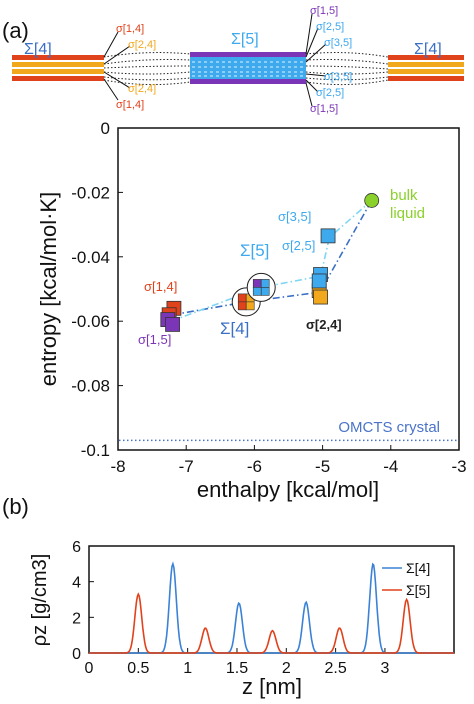 The width and height of the screenshot is (474, 704). What do you see at coordinates (407, 213) in the screenshot?
I see `bulk-liquid-label-2: liquid` at bounding box center [407, 213].